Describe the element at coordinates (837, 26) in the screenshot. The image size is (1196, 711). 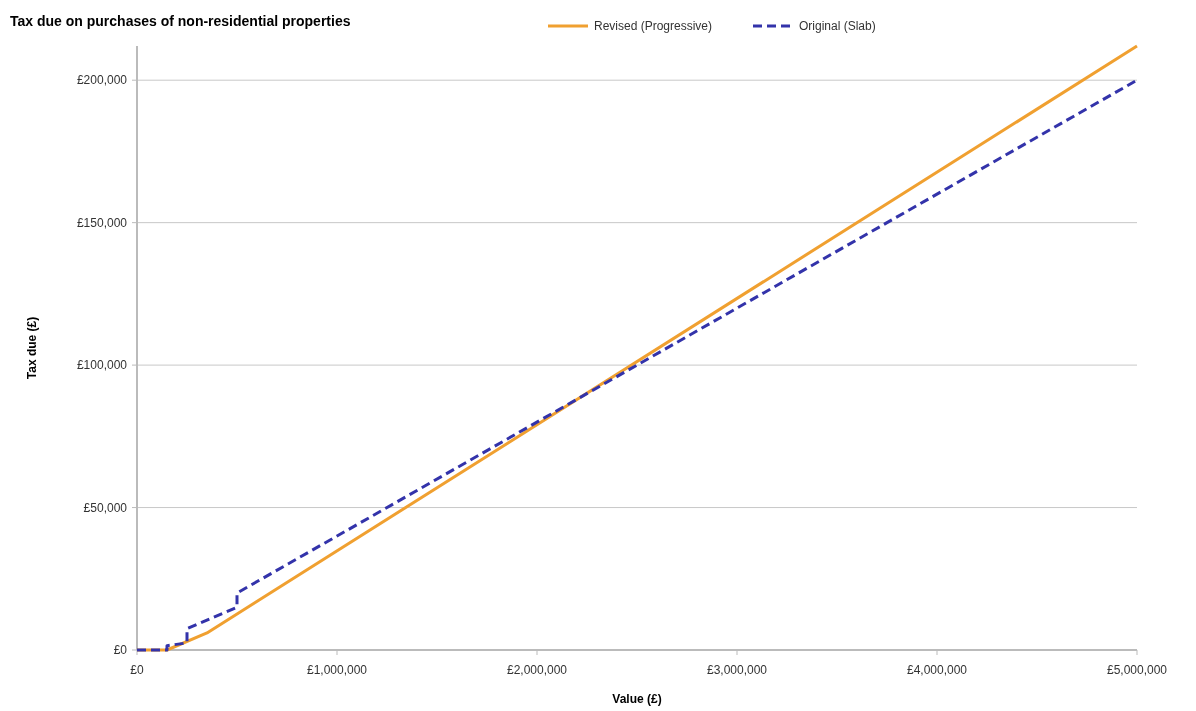
I see `legend-label: Original (Slab)` at that location.